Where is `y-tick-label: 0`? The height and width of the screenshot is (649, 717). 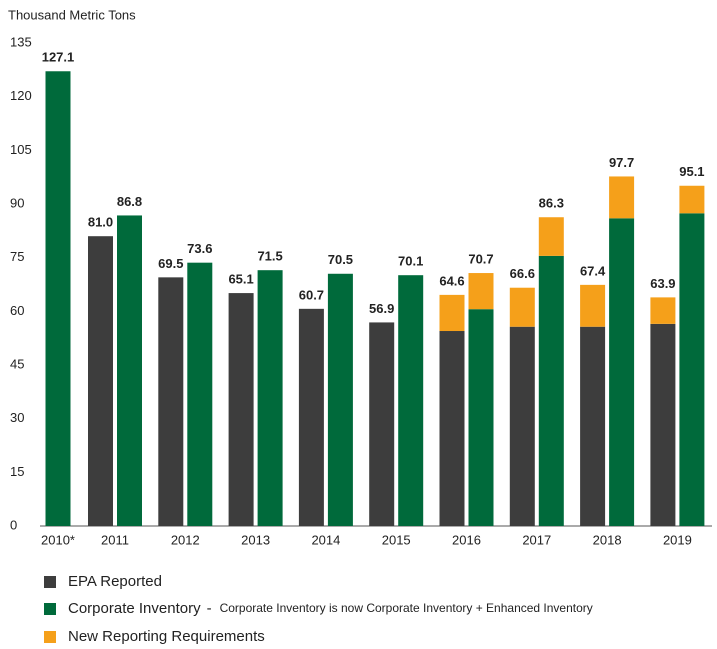 y-tick-label: 0 is located at coordinates (13, 524).